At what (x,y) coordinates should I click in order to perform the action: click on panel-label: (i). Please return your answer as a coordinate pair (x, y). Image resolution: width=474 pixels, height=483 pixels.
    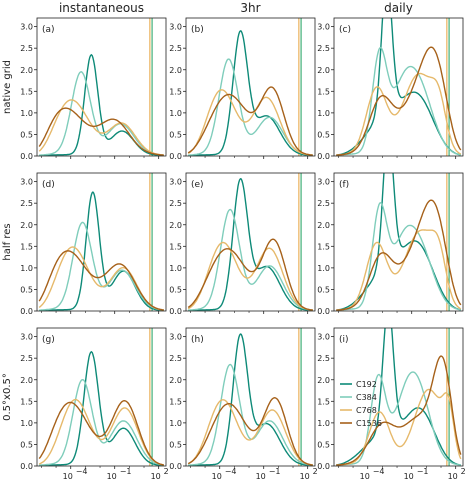
    Looking at the image, I should click on (344, 340).